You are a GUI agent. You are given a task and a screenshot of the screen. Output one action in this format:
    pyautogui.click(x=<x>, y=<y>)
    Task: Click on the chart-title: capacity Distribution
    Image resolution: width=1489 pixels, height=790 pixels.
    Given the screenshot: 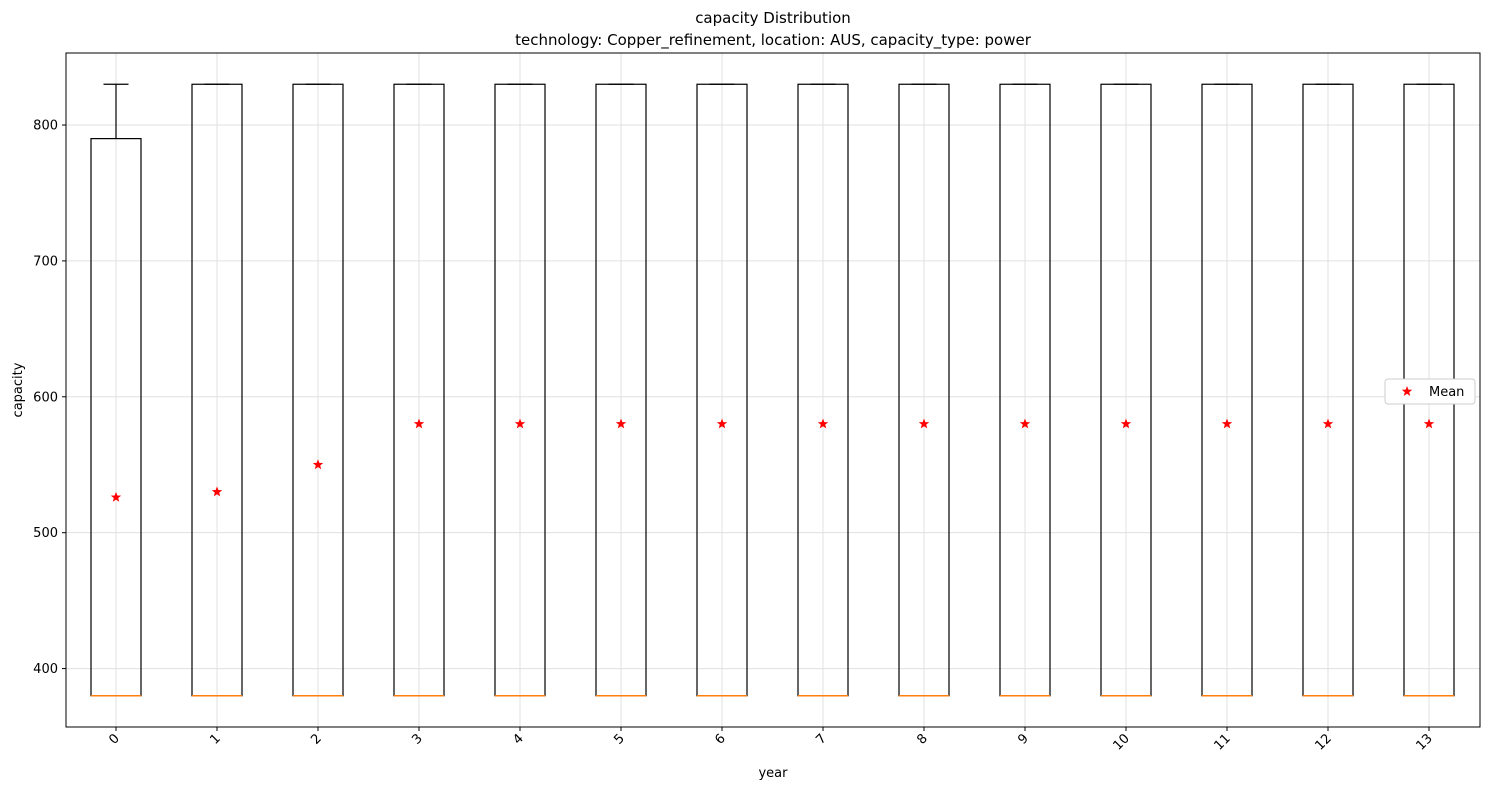 What is the action you would take?
    pyautogui.click(x=773, y=18)
    